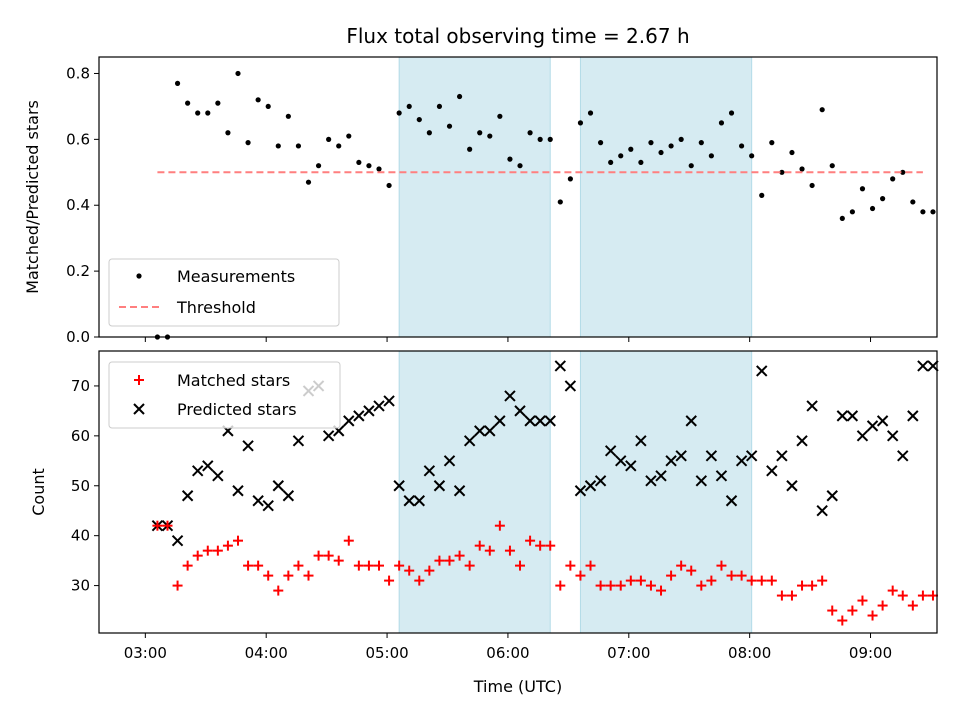 This screenshot has width=960, height=720. I want to click on legend-measurements-marker, so click(139, 276).